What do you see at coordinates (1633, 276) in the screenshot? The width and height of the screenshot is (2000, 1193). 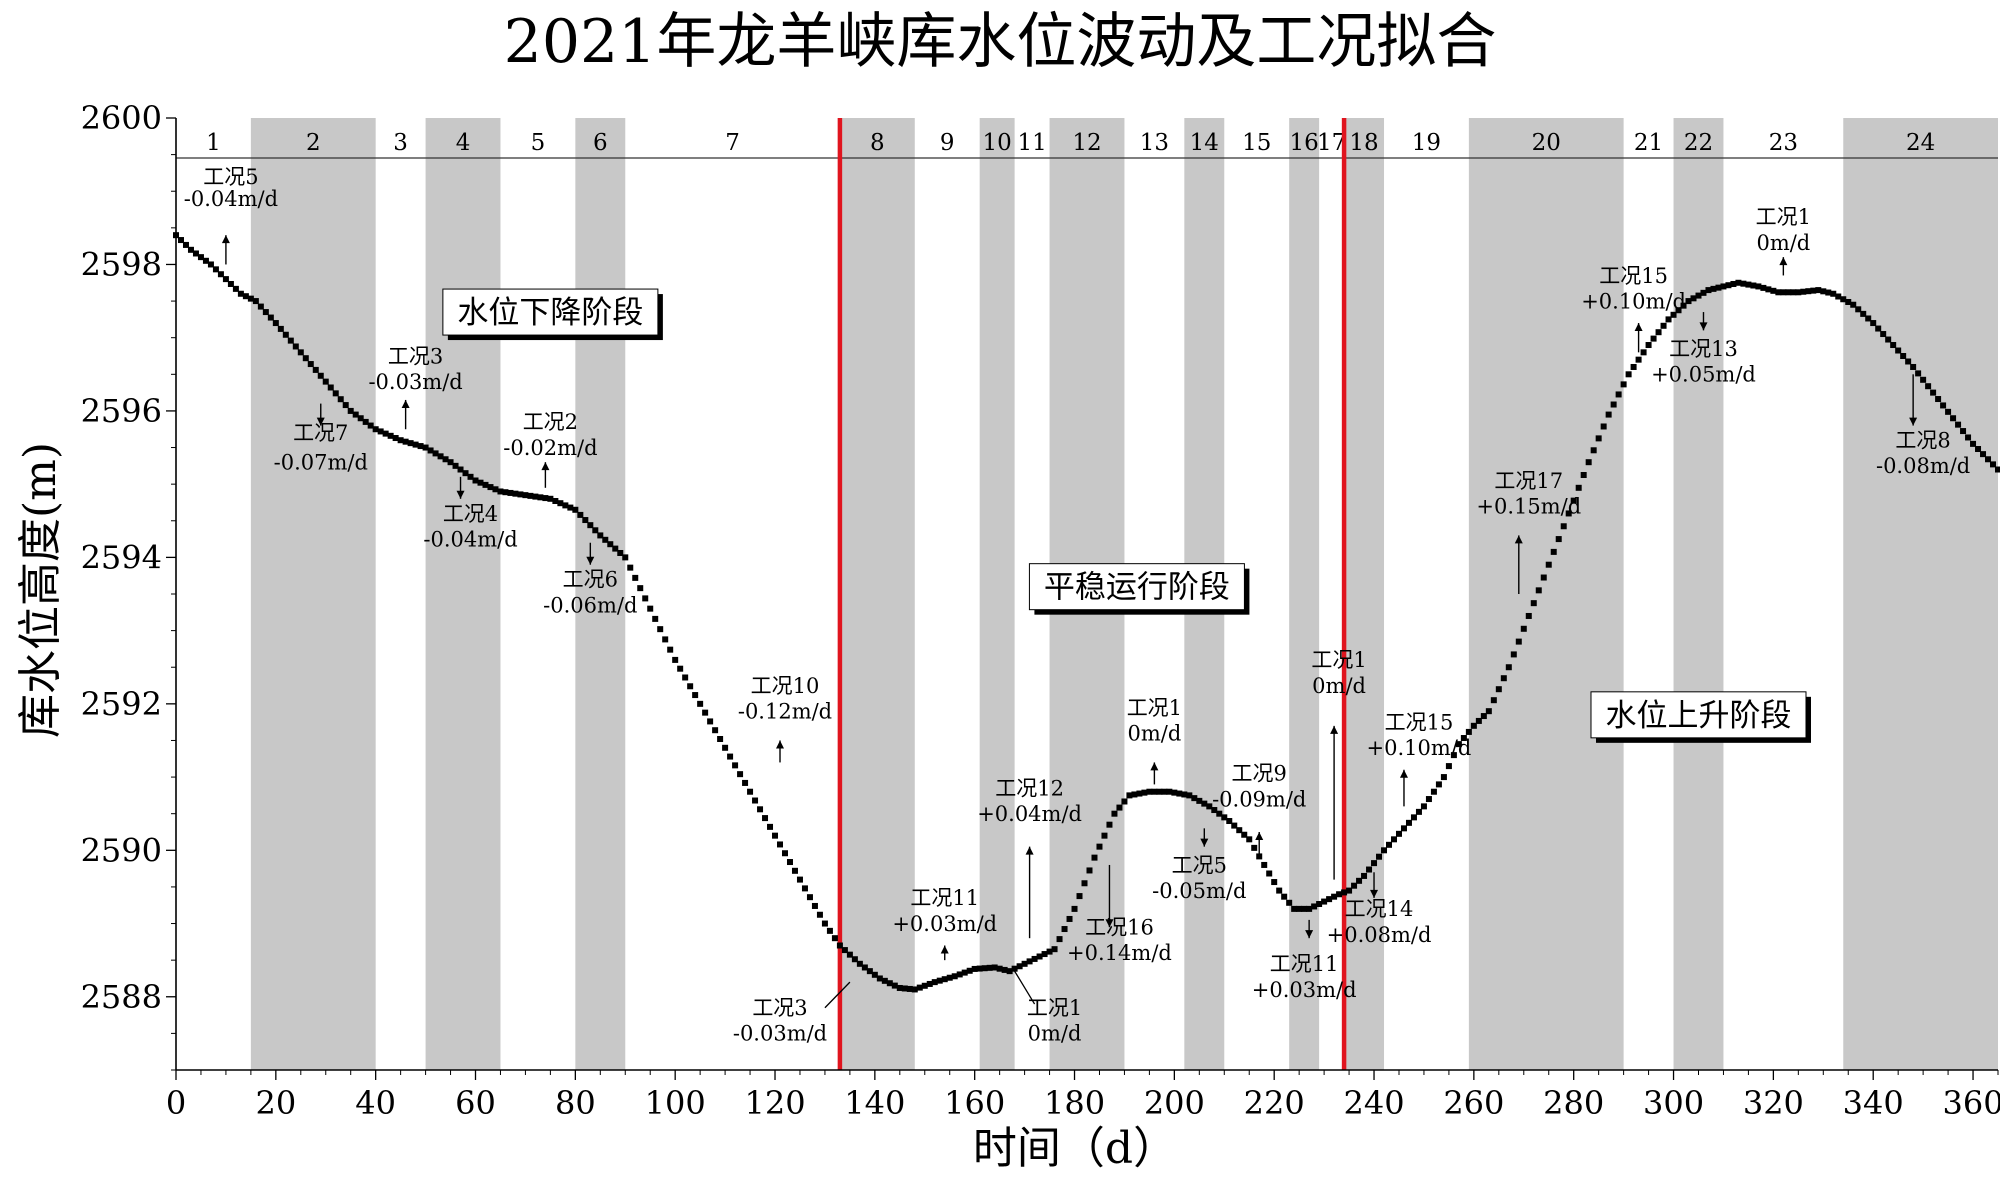 I see `annotation-label: 工况15` at bounding box center [1633, 276].